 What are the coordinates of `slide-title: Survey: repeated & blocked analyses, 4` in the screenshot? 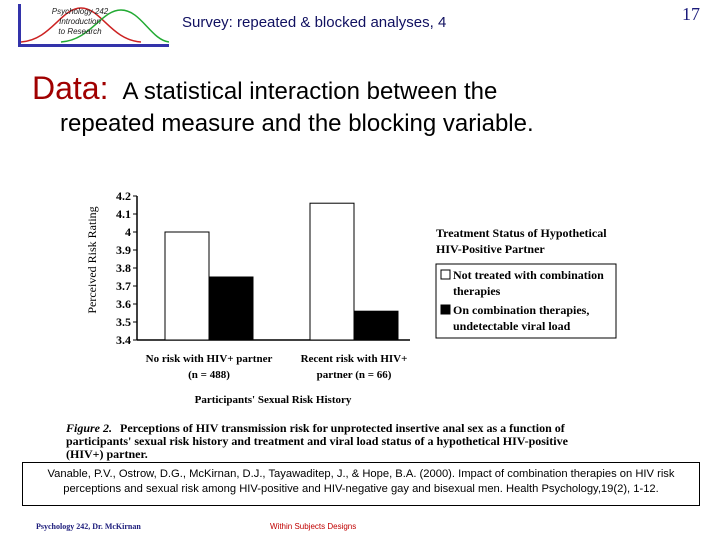 It's located at (314, 22).